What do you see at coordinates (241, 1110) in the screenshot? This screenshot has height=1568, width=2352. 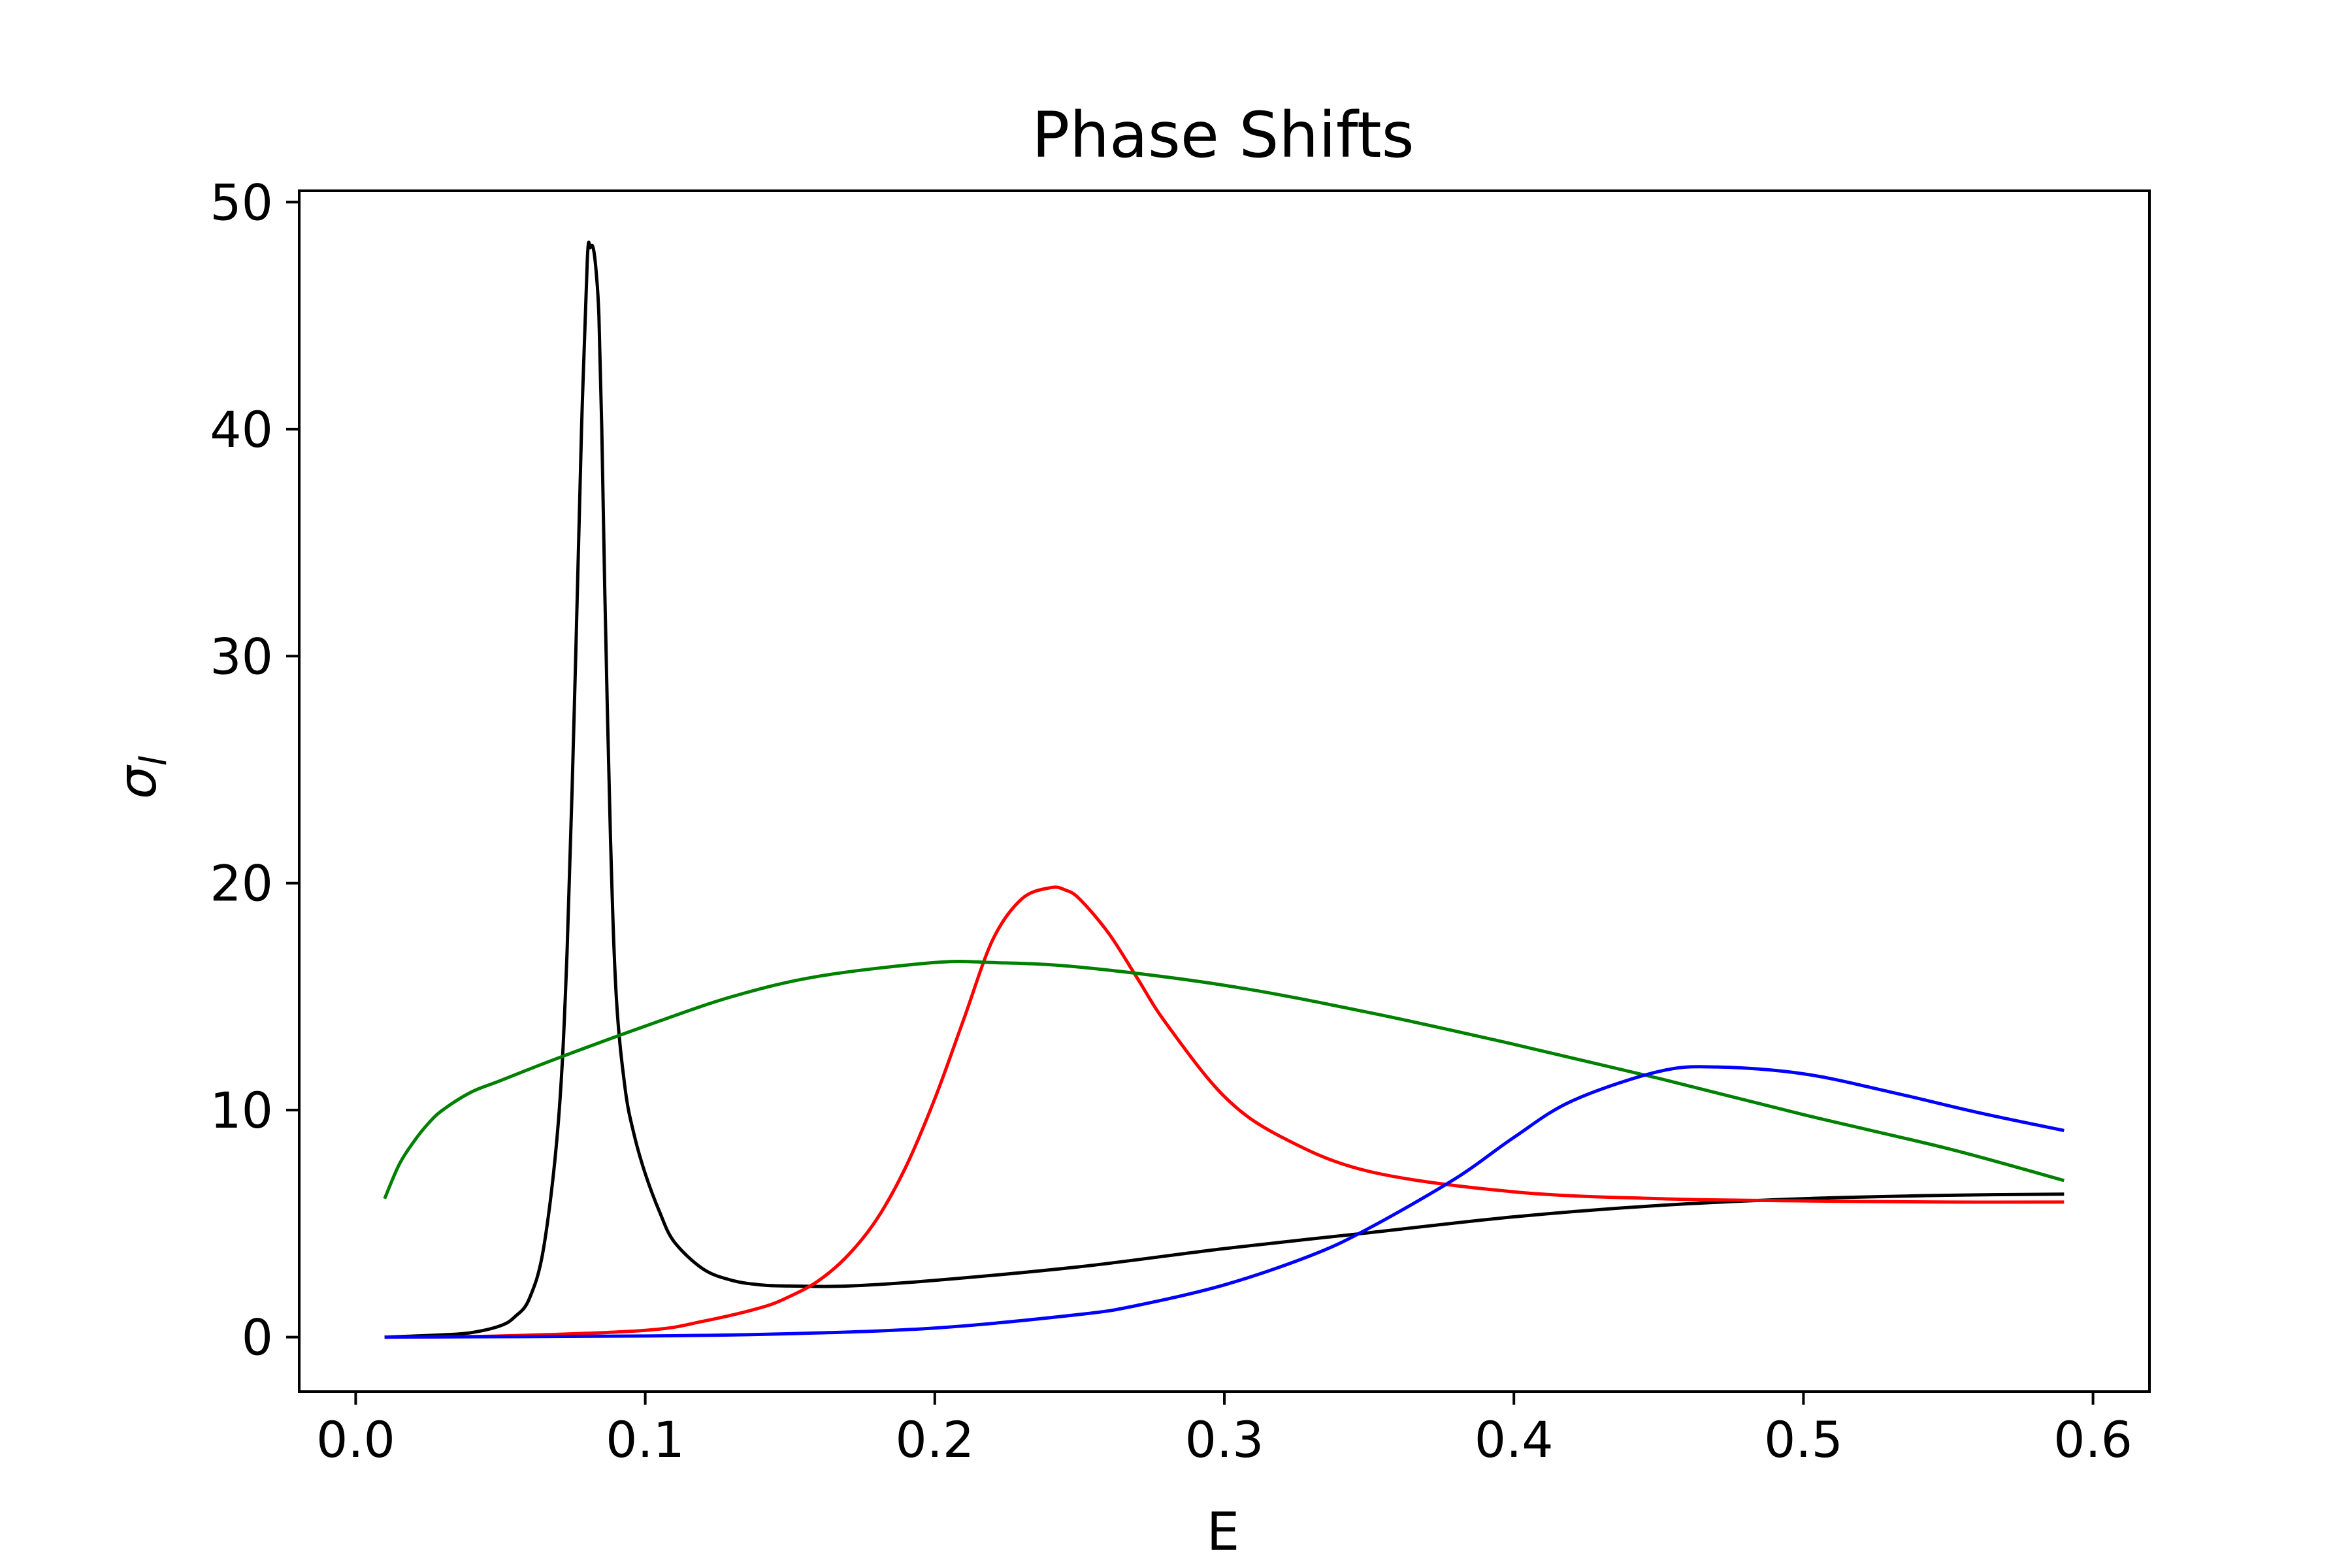 I see `y-tick-label: 10` at bounding box center [241, 1110].